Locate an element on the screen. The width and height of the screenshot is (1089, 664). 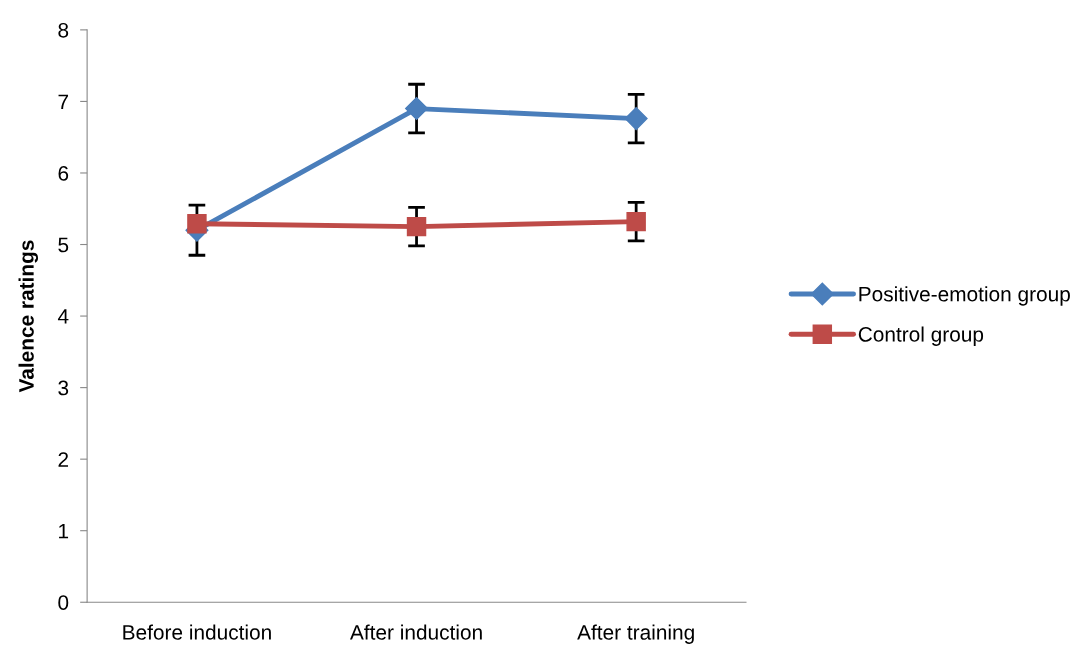
x-tick-label: After induction is located at coordinates (416, 632).